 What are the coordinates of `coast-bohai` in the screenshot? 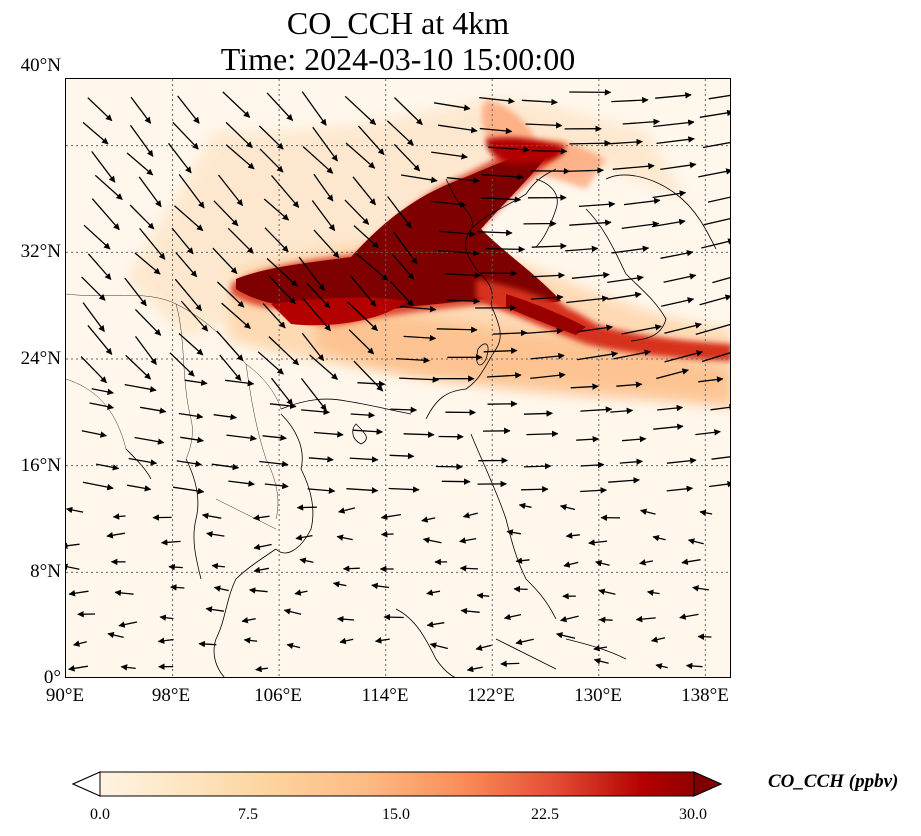 It's located at (513, 199).